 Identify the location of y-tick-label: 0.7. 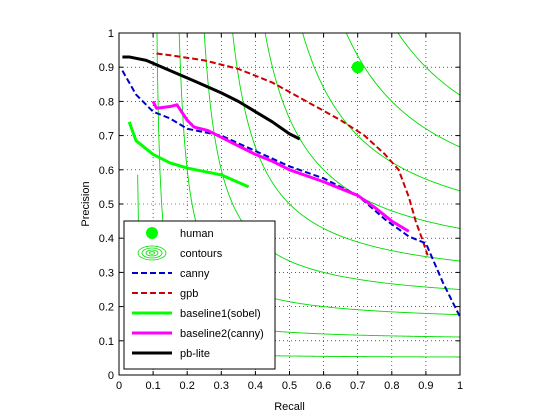
(106, 137).